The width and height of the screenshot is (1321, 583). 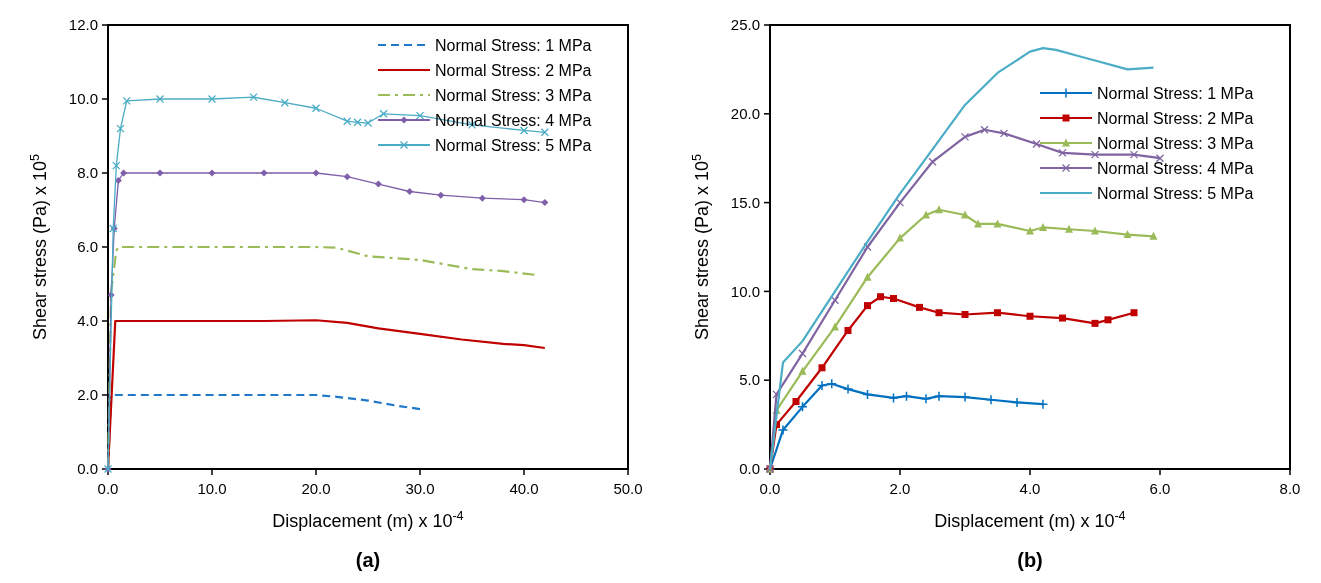 I want to click on y-tick-label: 4.0, so click(x=87, y=321).